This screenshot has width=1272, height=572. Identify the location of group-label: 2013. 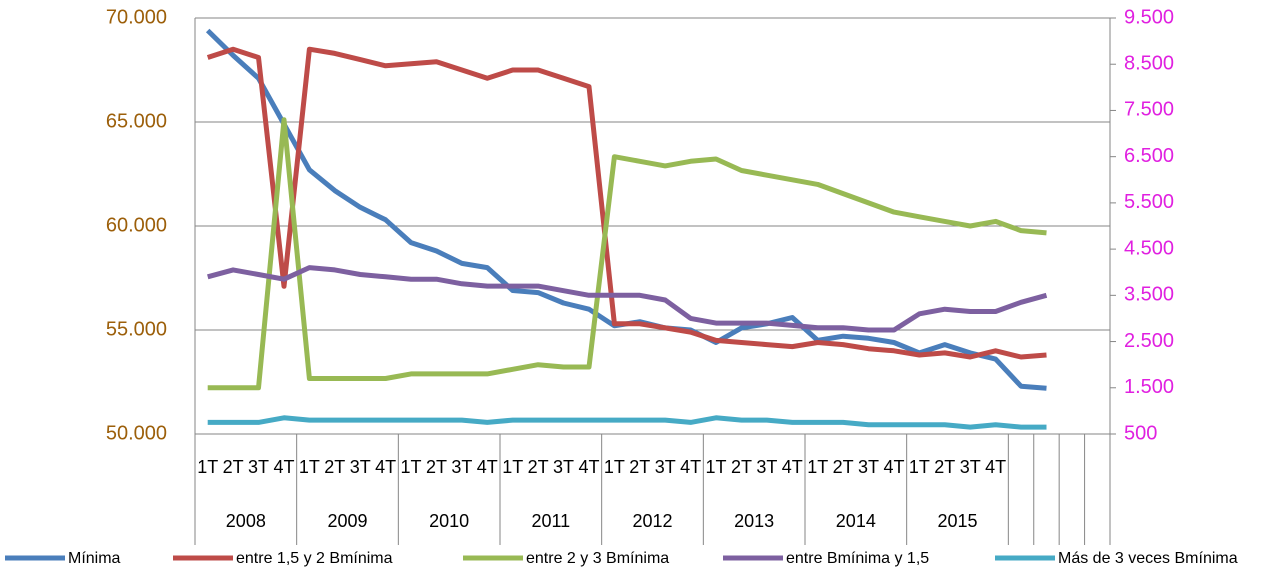
(754, 521).